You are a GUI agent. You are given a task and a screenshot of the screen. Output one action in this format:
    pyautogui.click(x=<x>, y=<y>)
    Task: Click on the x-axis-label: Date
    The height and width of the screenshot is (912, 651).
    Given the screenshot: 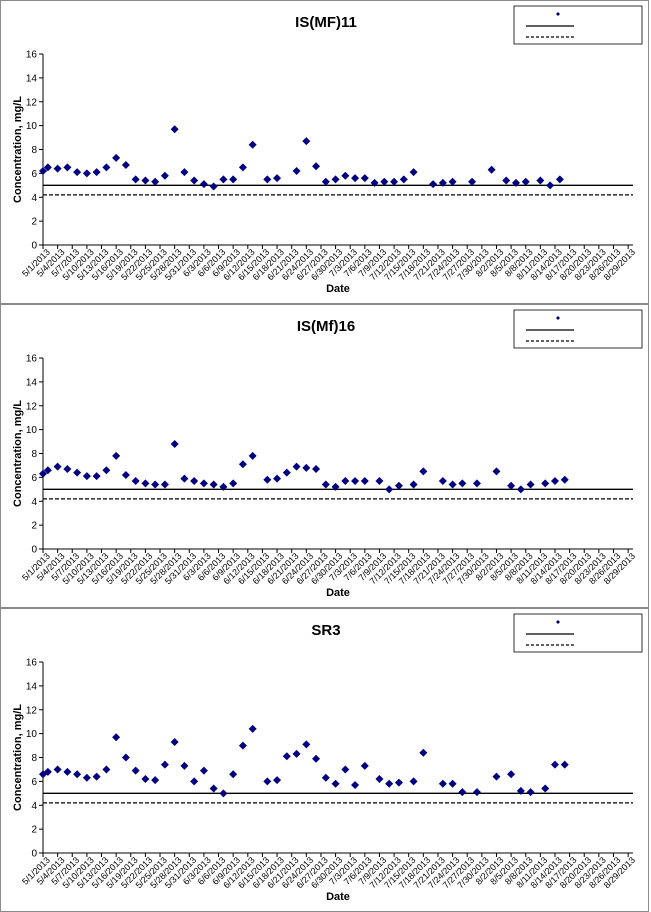 What is the action you would take?
    pyautogui.click(x=338, y=897)
    